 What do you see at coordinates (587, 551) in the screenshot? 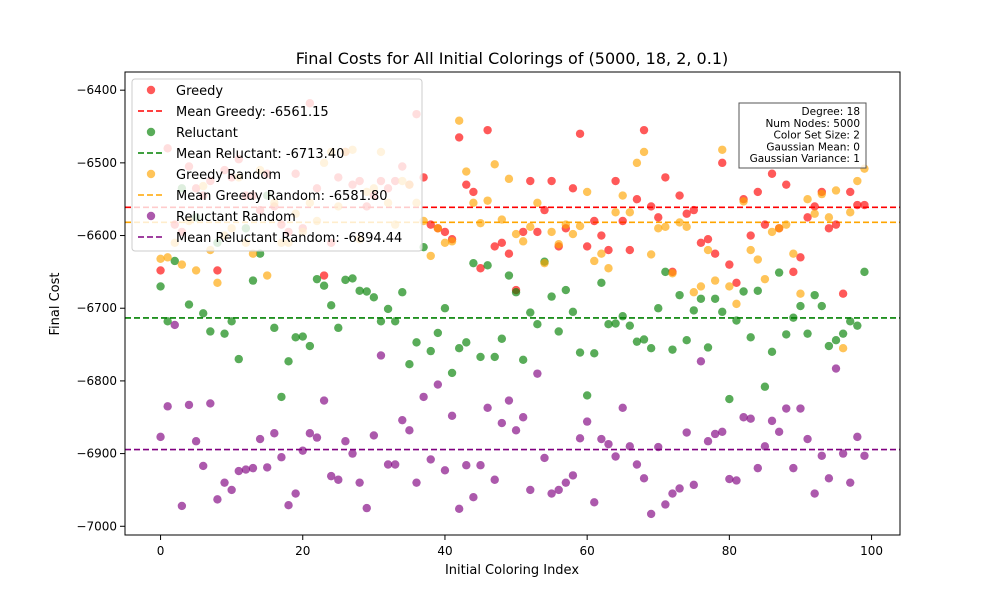
I see `x-tick-label: 60` at bounding box center [587, 551].